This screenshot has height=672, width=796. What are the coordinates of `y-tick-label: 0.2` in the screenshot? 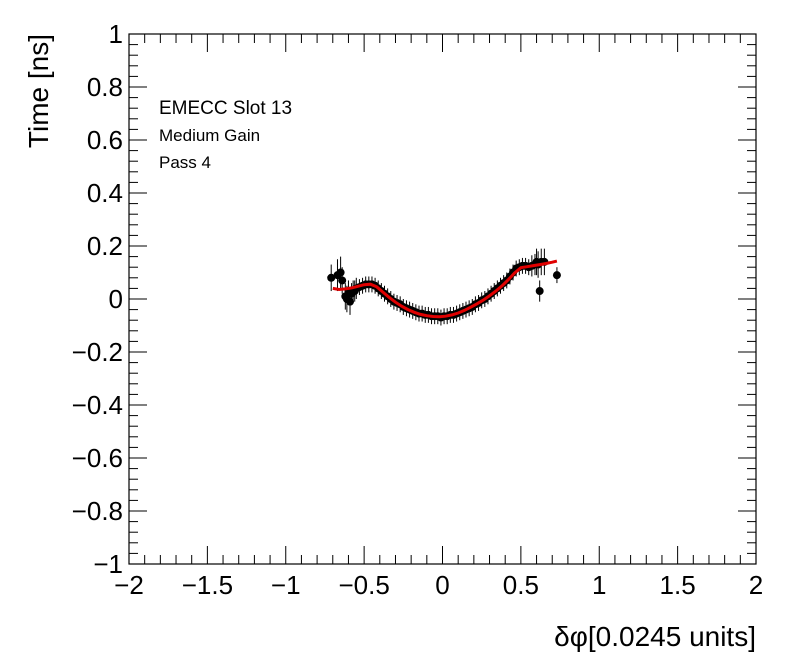 It's located at (105, 246).